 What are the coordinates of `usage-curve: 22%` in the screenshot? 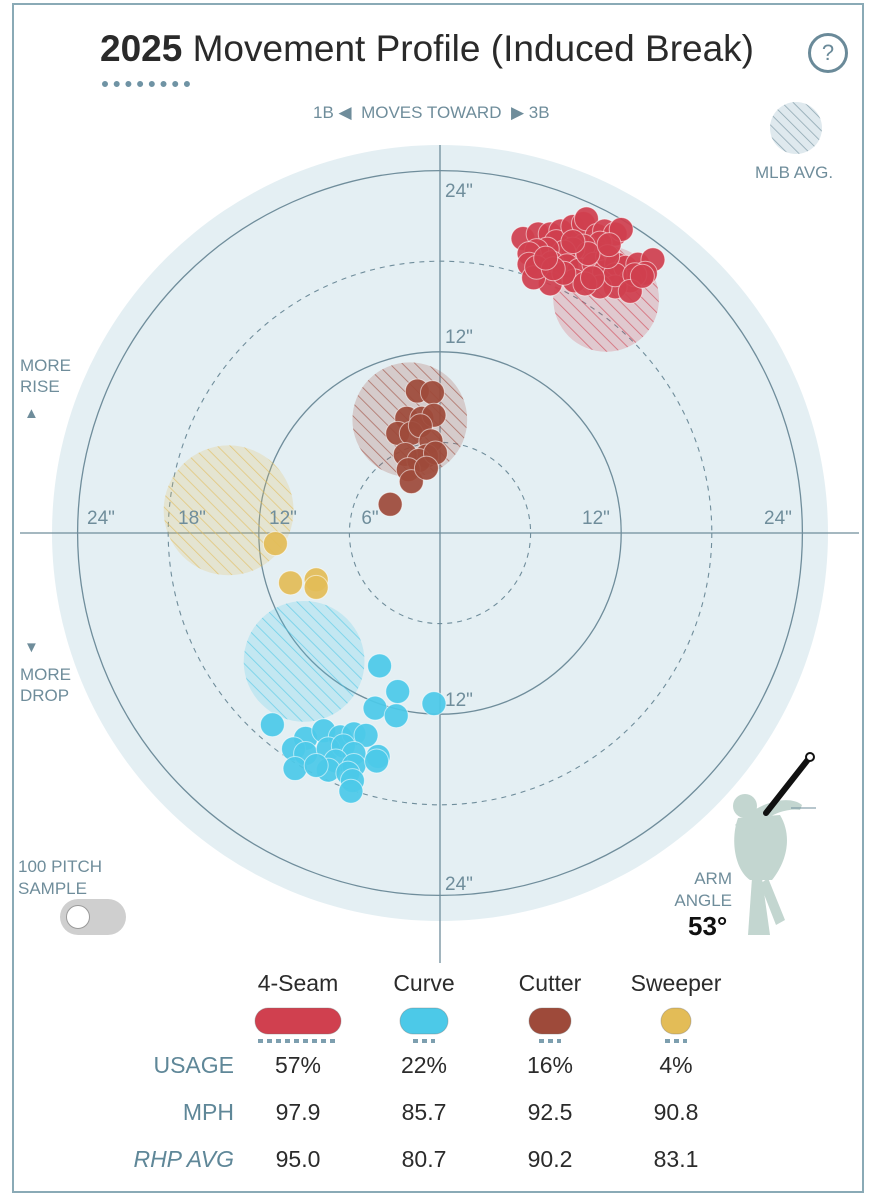 It's located at (424, 1065).